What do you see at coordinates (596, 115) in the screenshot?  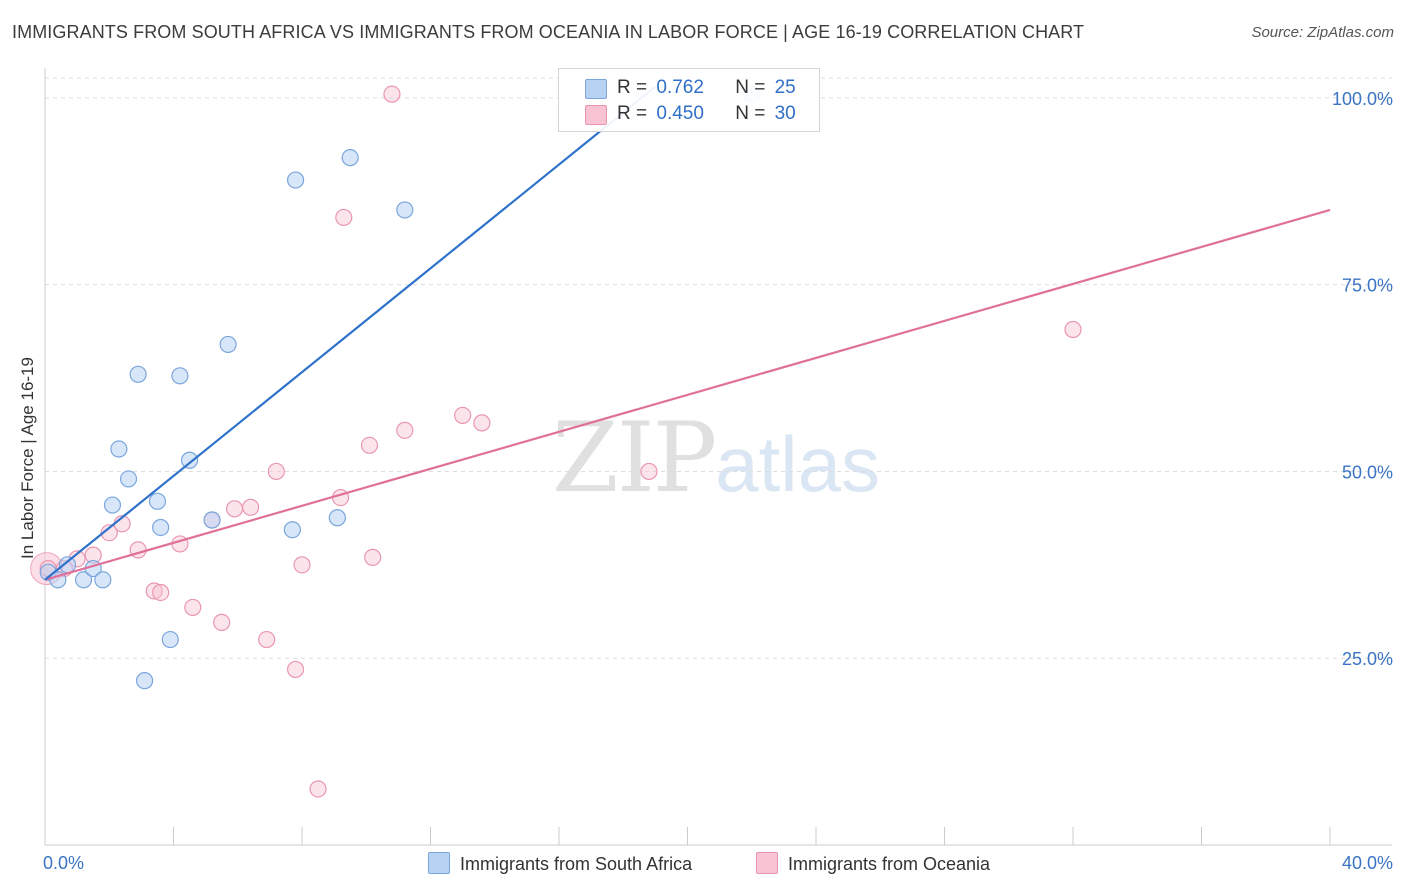 I see `legend-swatch-oceania` at bounding box center [596, 115].